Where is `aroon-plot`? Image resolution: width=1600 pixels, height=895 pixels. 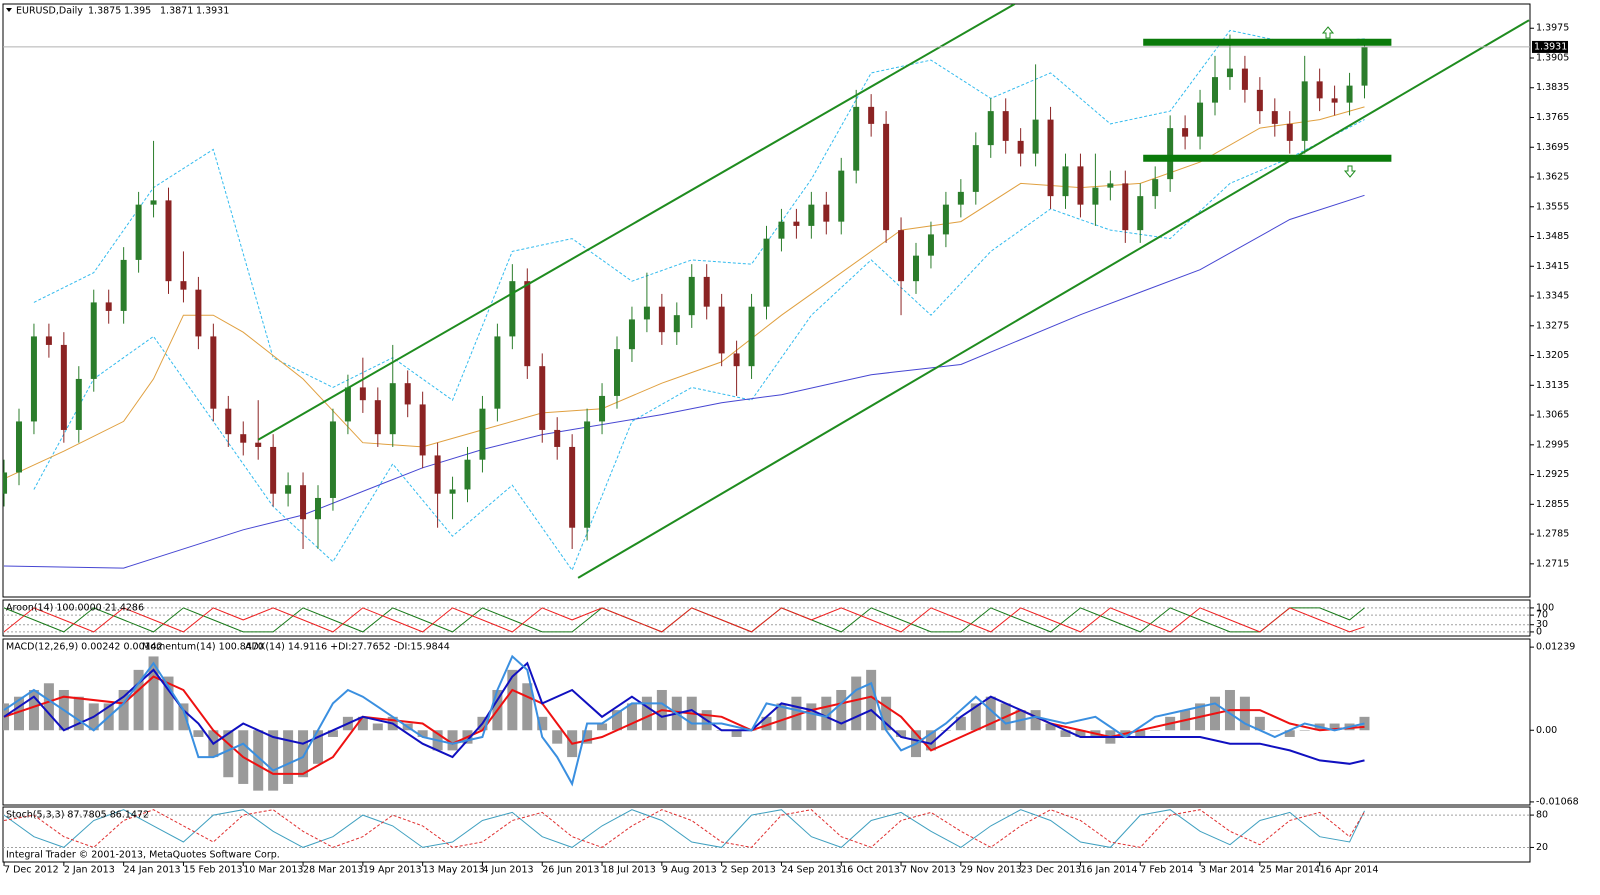 aroon-plot is located at coordinates (766, 620).